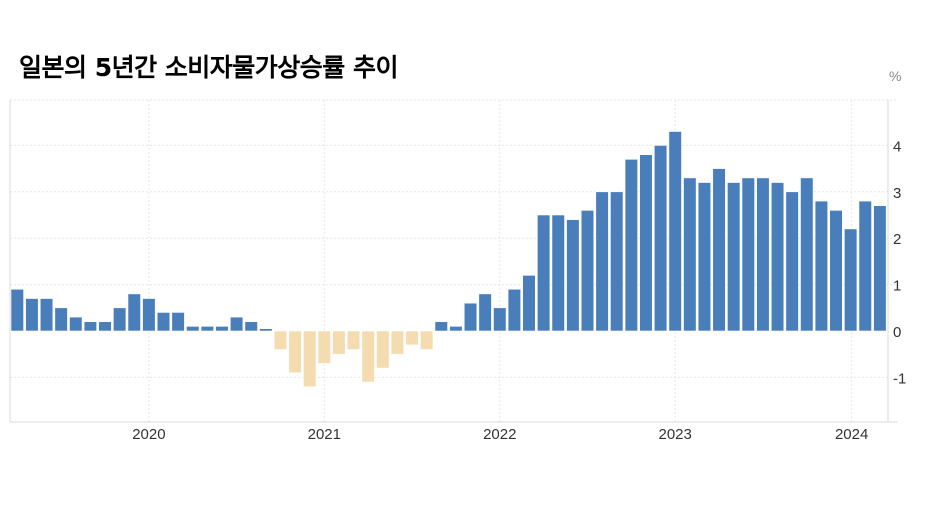 This screenshot has height=519, width=926. What do you see at coordinates (499, 434) in the screenshot?
I see `x-tick-label: 2022` at bounding box center [499, 434].